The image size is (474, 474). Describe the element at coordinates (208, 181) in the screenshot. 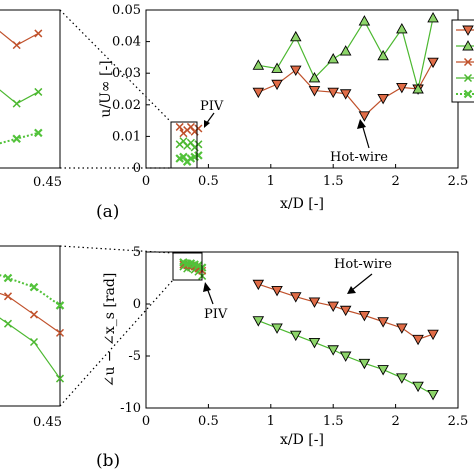

I see `xtick-label-0-1: 0.5` at that location.